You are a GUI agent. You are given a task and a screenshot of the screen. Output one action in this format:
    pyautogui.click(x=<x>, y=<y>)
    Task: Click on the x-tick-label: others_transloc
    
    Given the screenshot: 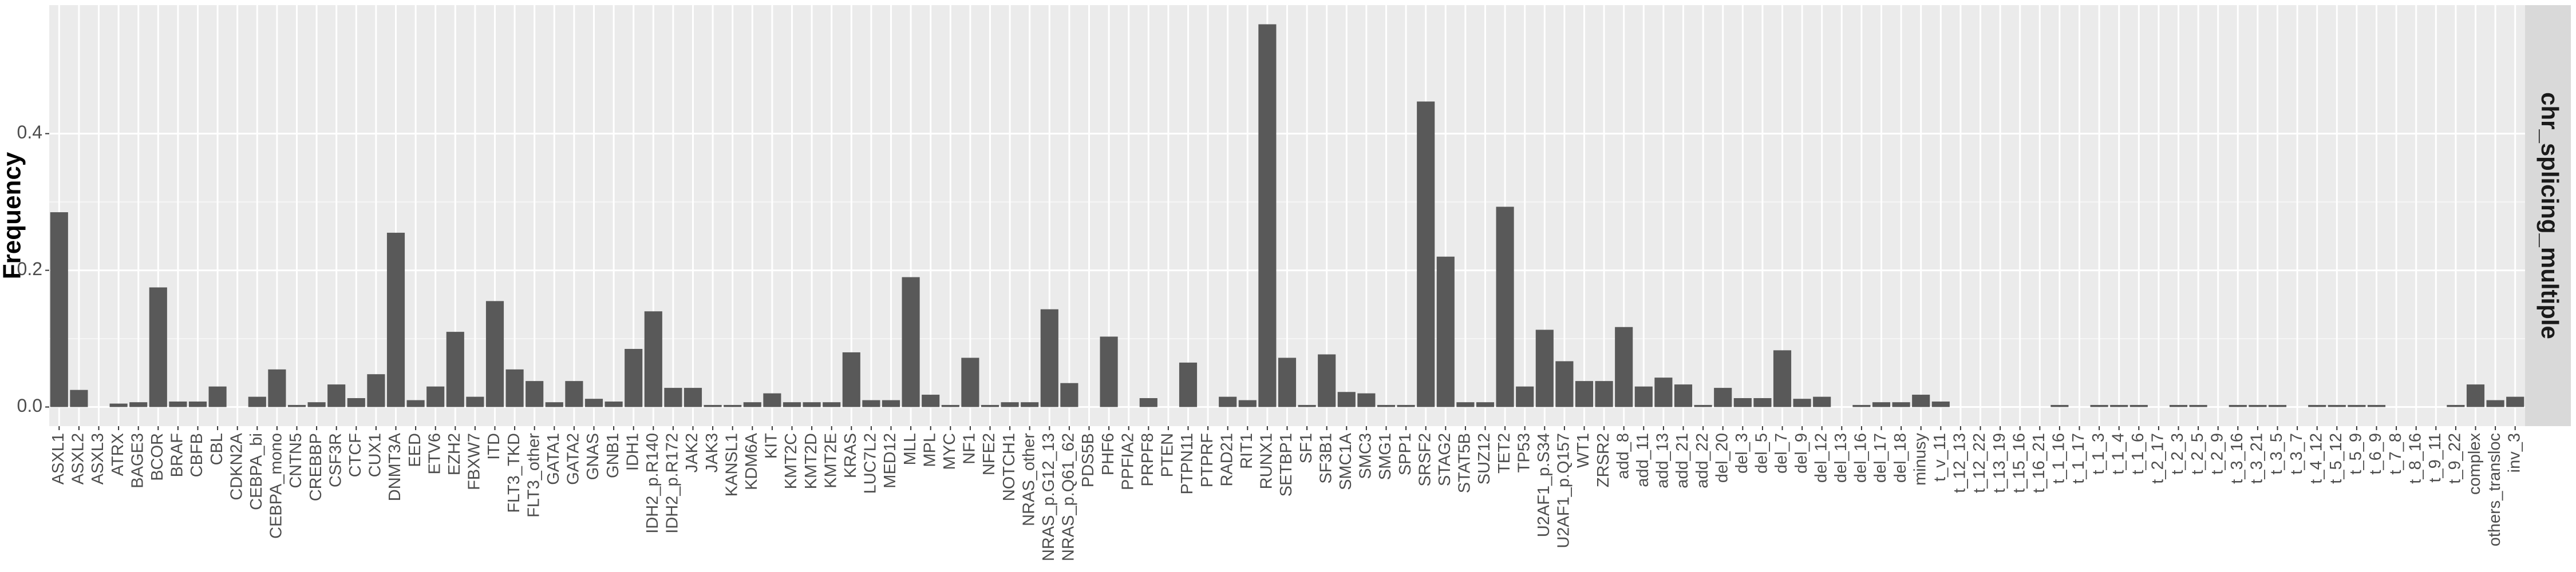 What is the action you would take?
    pyautogui.click(x=2495, y=489)
    